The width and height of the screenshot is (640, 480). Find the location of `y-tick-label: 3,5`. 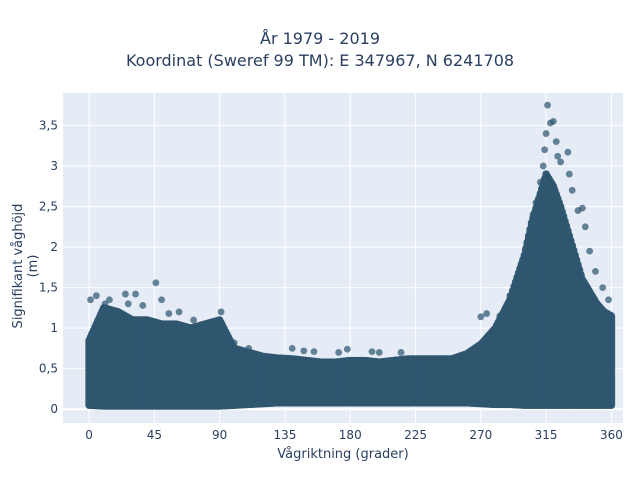

y-tick-label: 3,5 is located at coordinates (48, 125).